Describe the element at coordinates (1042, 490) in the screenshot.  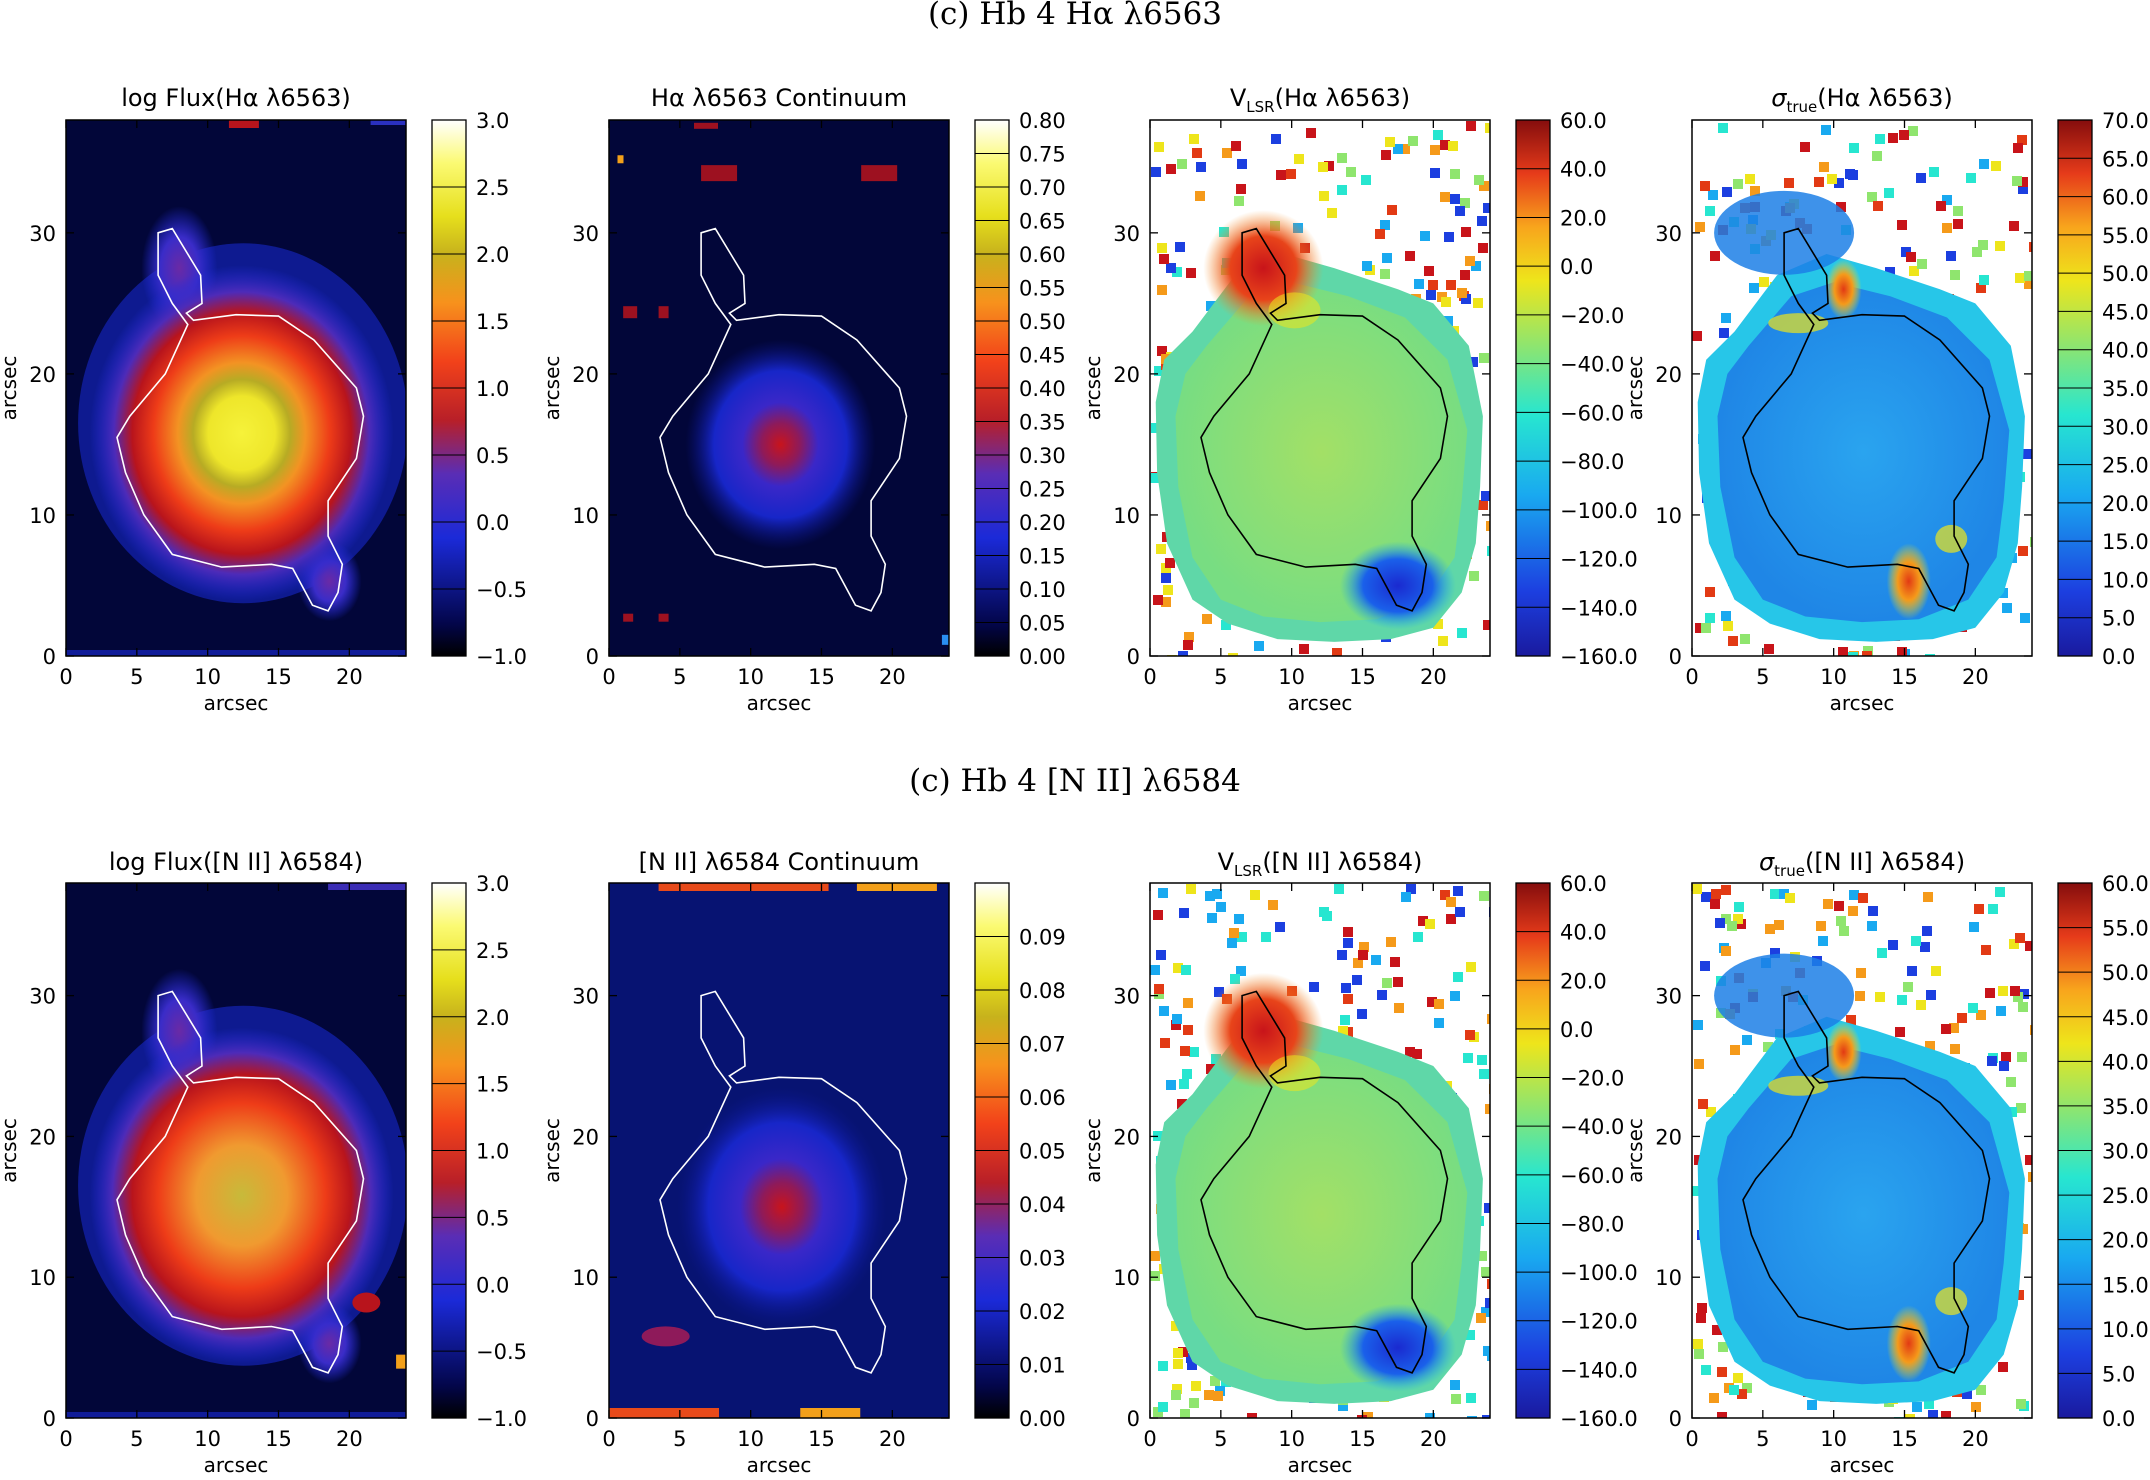
I see `colorbar-tick-label: 0.25` at that location.